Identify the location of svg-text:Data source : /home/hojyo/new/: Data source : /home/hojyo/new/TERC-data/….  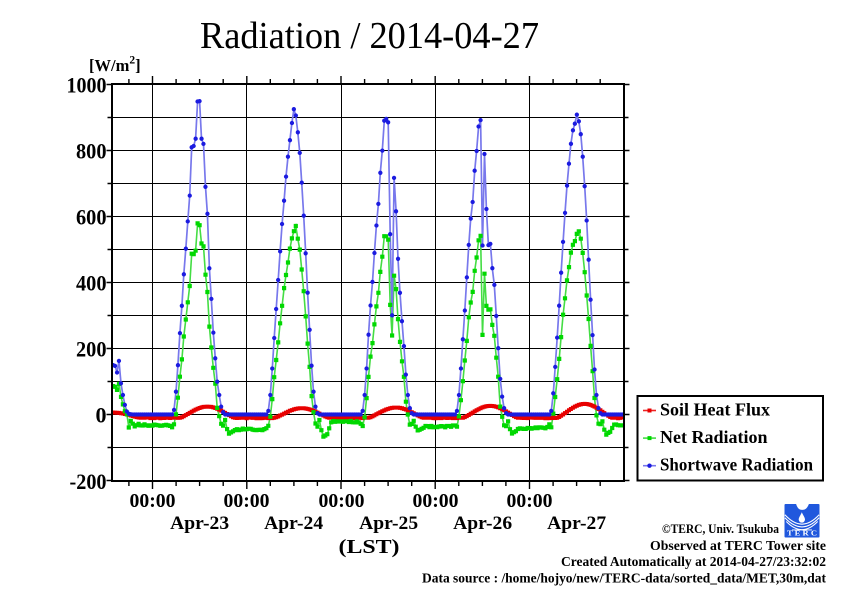
(624, 578).